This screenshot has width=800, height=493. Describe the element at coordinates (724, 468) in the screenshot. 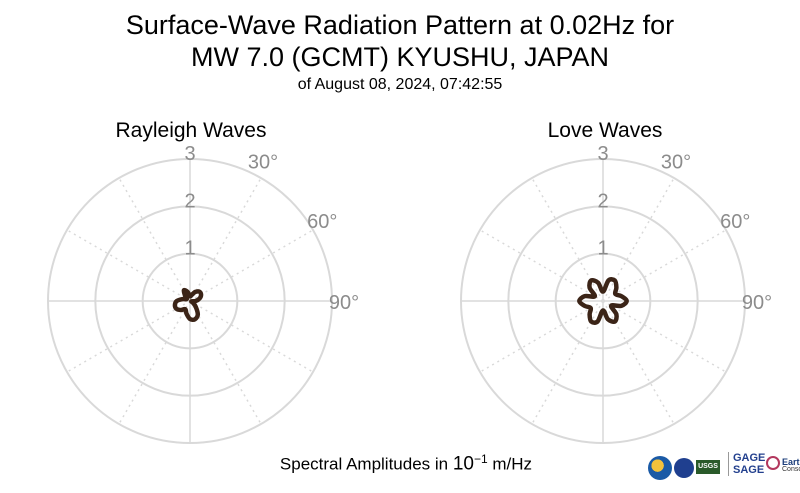

I see `sponsor-logos: USGS GAGE SAGE EarthScope Consortium` at that location.